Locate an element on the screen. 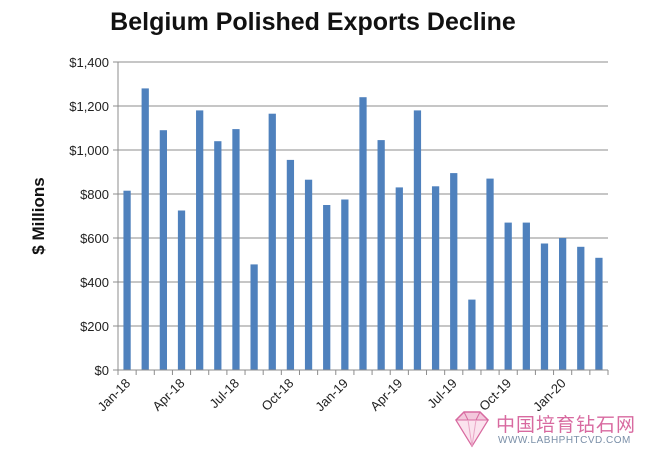  x-tick-label: Jul-18 is located at coordinates (224, 394).